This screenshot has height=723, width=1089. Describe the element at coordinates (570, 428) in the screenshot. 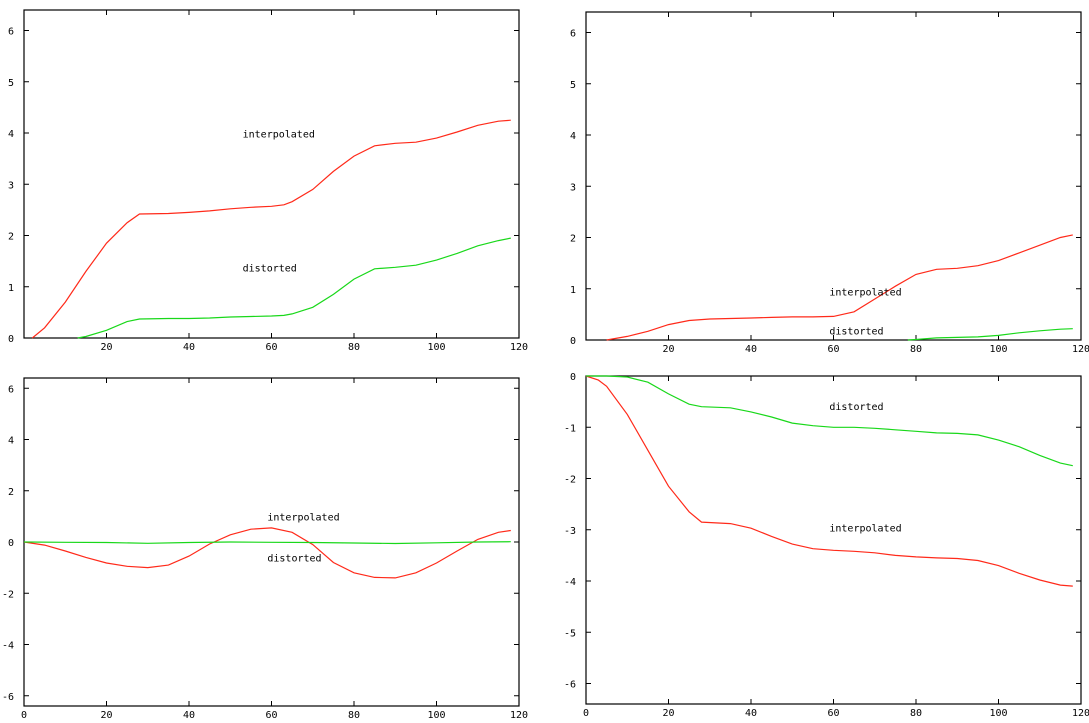

I see `y-tick-label: -1` at that location.